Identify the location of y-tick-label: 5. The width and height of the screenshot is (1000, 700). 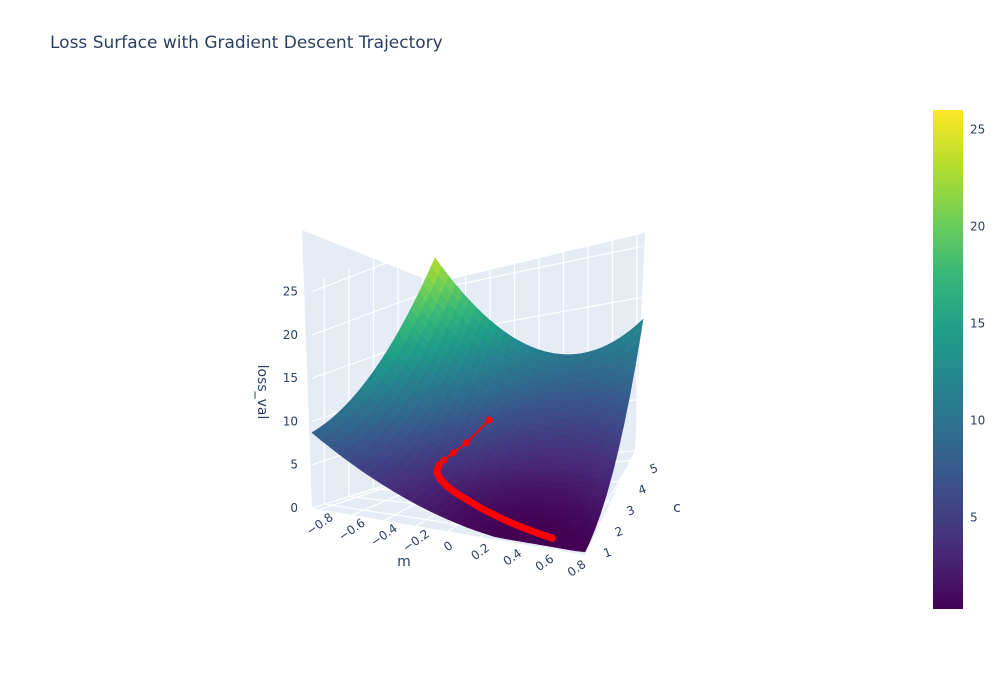
(654, 469).